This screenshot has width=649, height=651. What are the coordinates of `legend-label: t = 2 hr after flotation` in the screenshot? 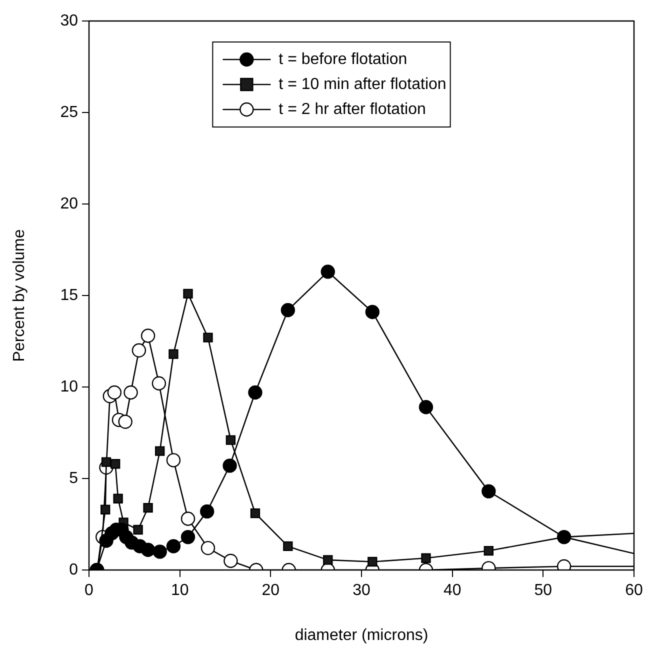 It's located at (352, 109).